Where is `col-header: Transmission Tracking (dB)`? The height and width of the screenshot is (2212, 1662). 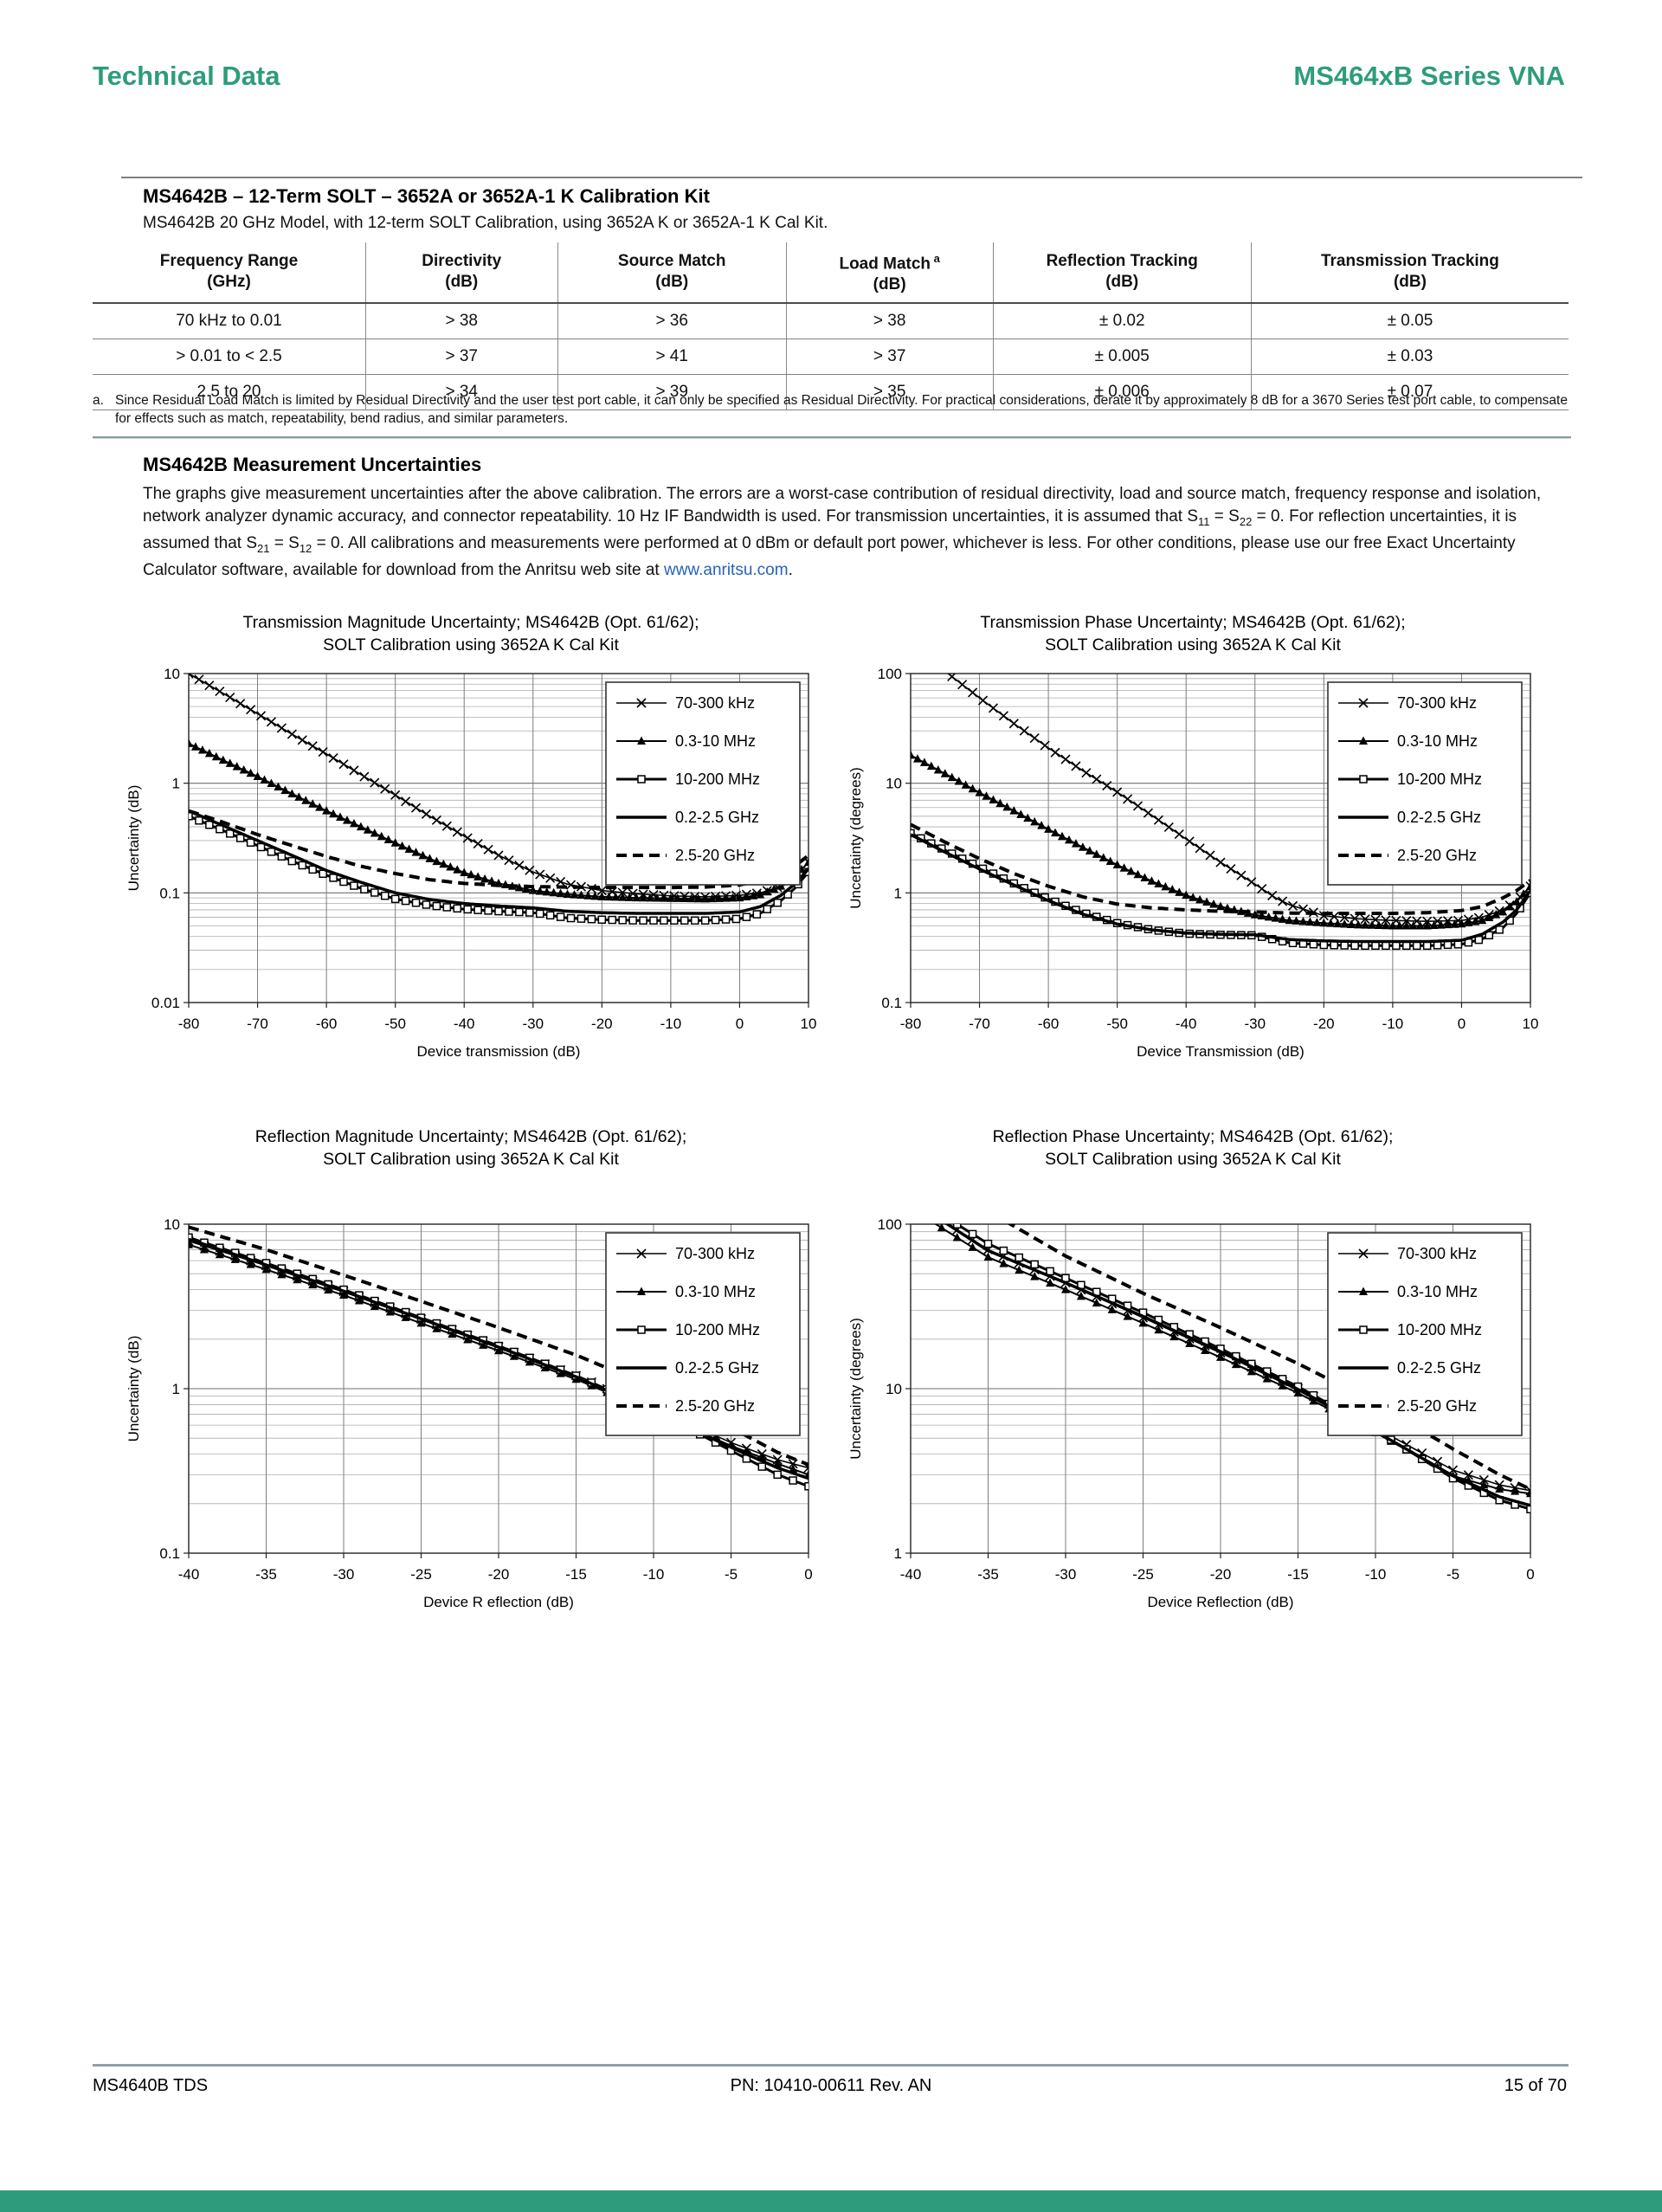
col-header: Transmission Tracking (dB) is located at coordinates (1409, 273).